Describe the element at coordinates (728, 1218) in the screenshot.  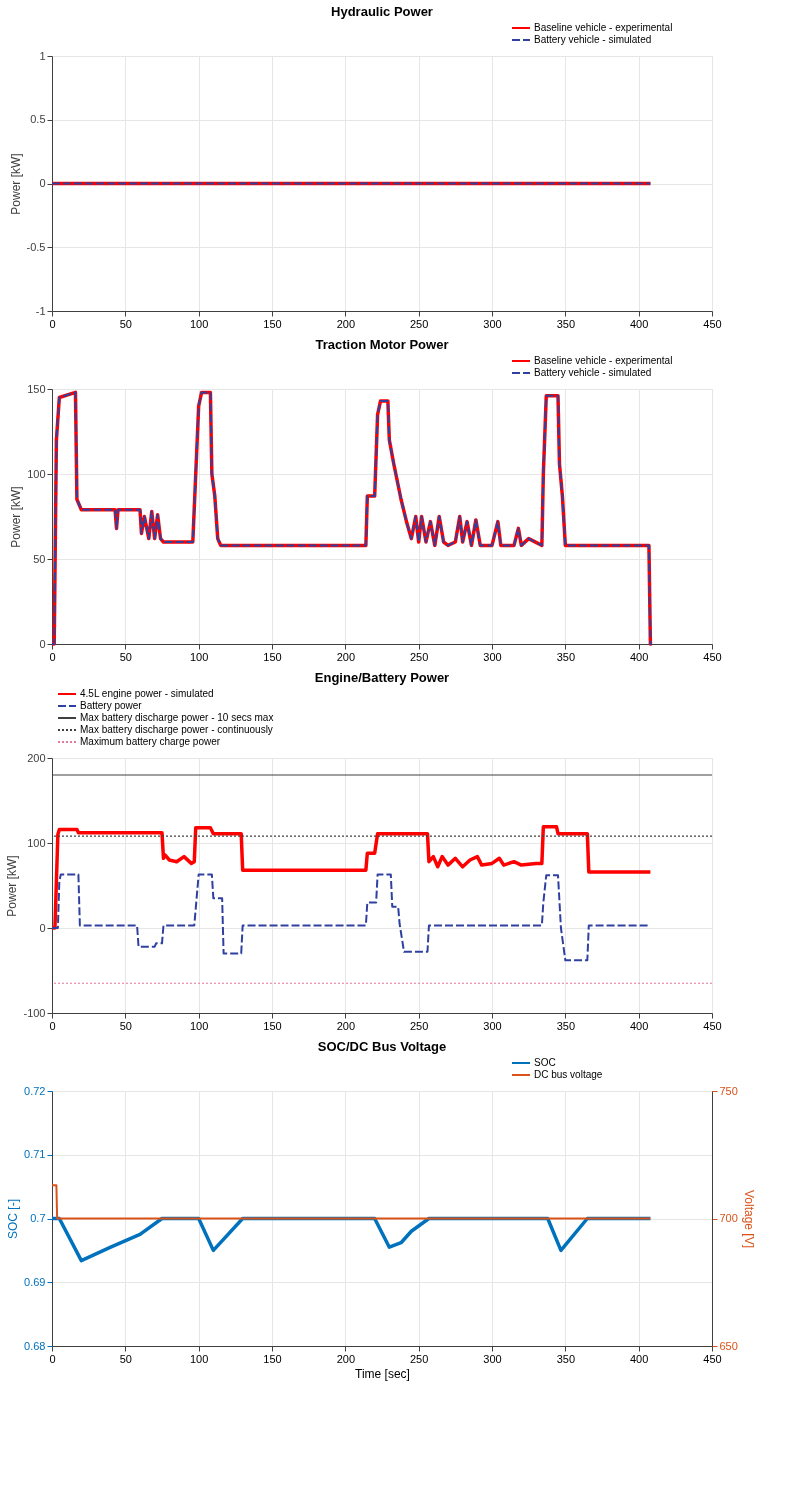
I see `y2-tick-label: 700` at that location.